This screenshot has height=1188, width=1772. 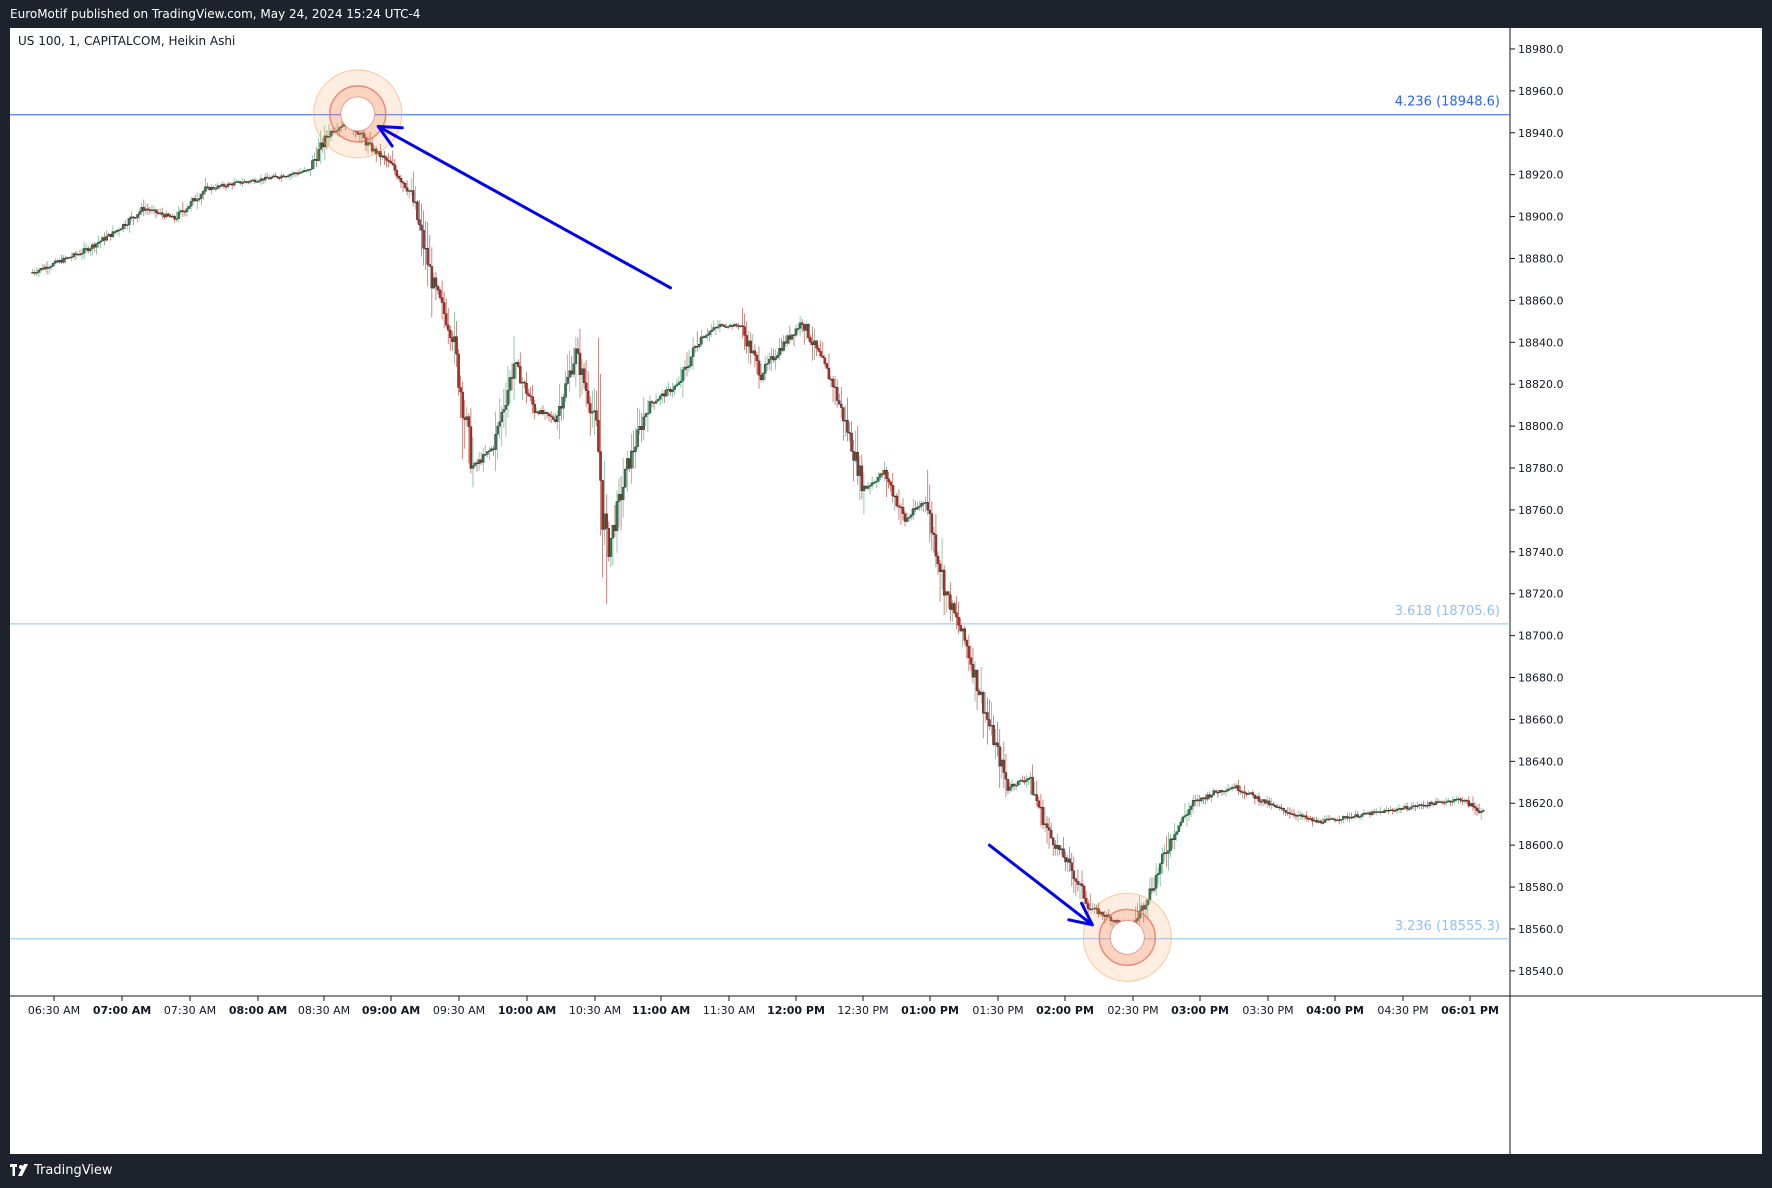 I want to click on x-tick-label: 10:00 AM, so click(x=527, y=1010).